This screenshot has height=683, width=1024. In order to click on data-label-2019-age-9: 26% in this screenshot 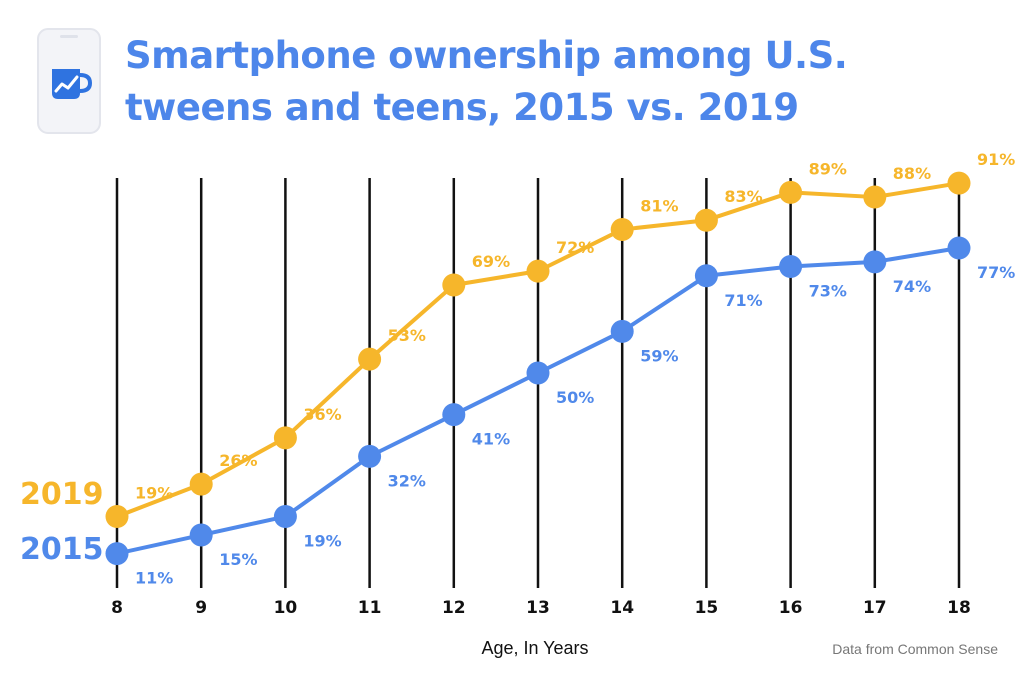, I will do `click(238, 460)`.